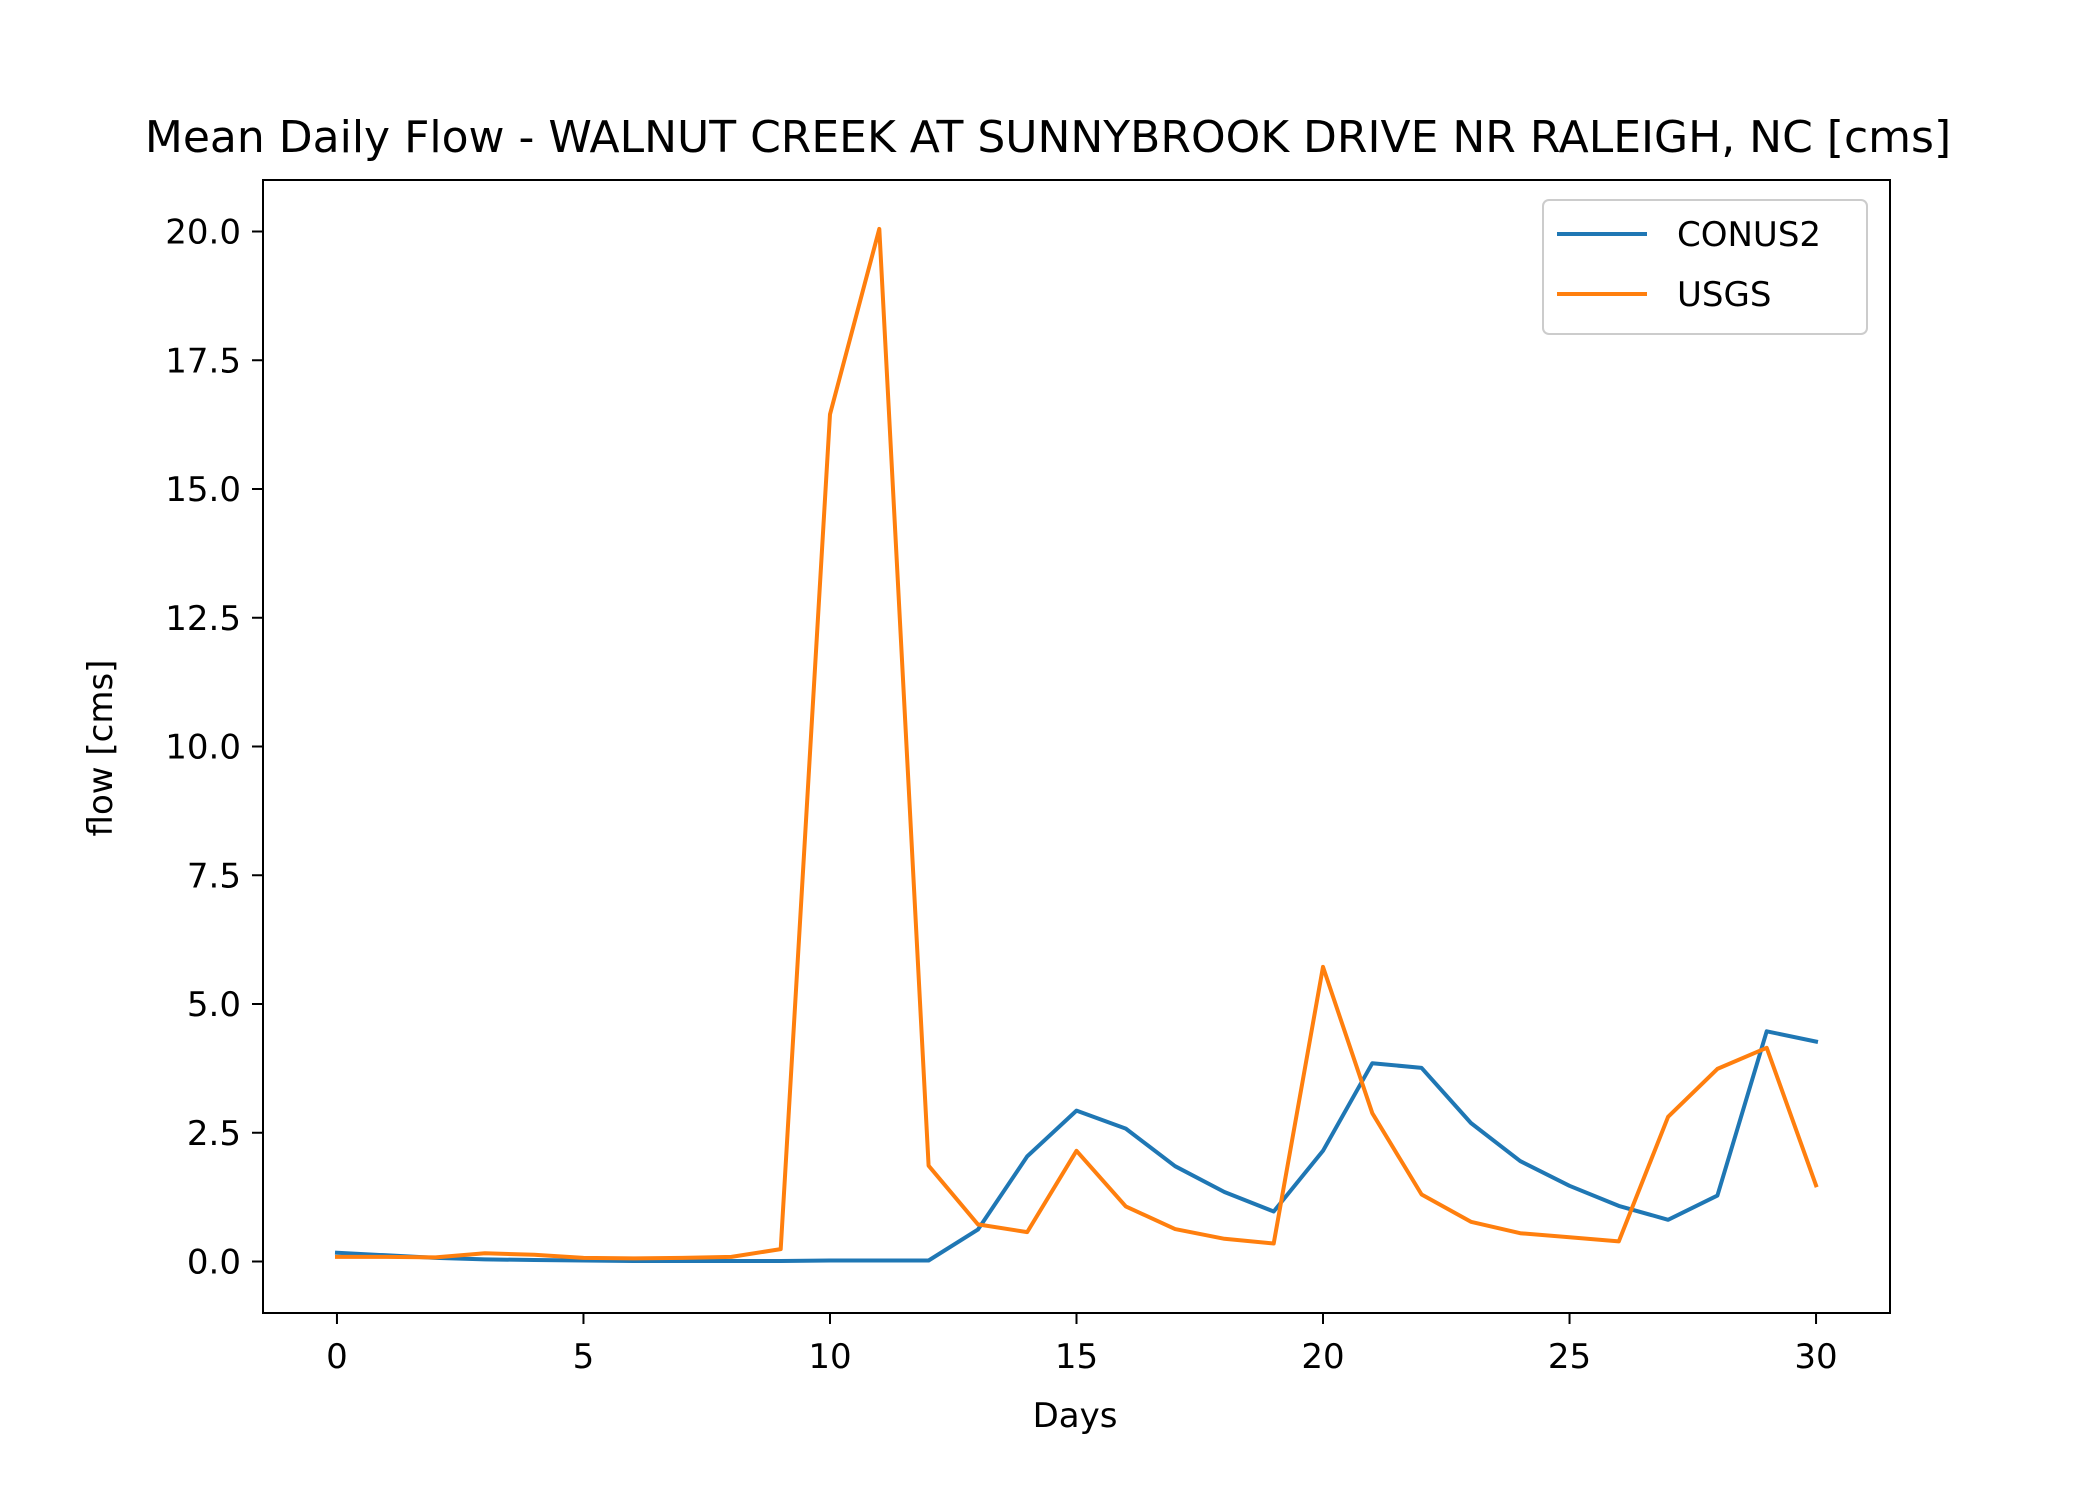  What do you see at coordinates (203, 748) in the screenshot?
I see `y-tick-label: 10.0` at bounding box center [203, 748].